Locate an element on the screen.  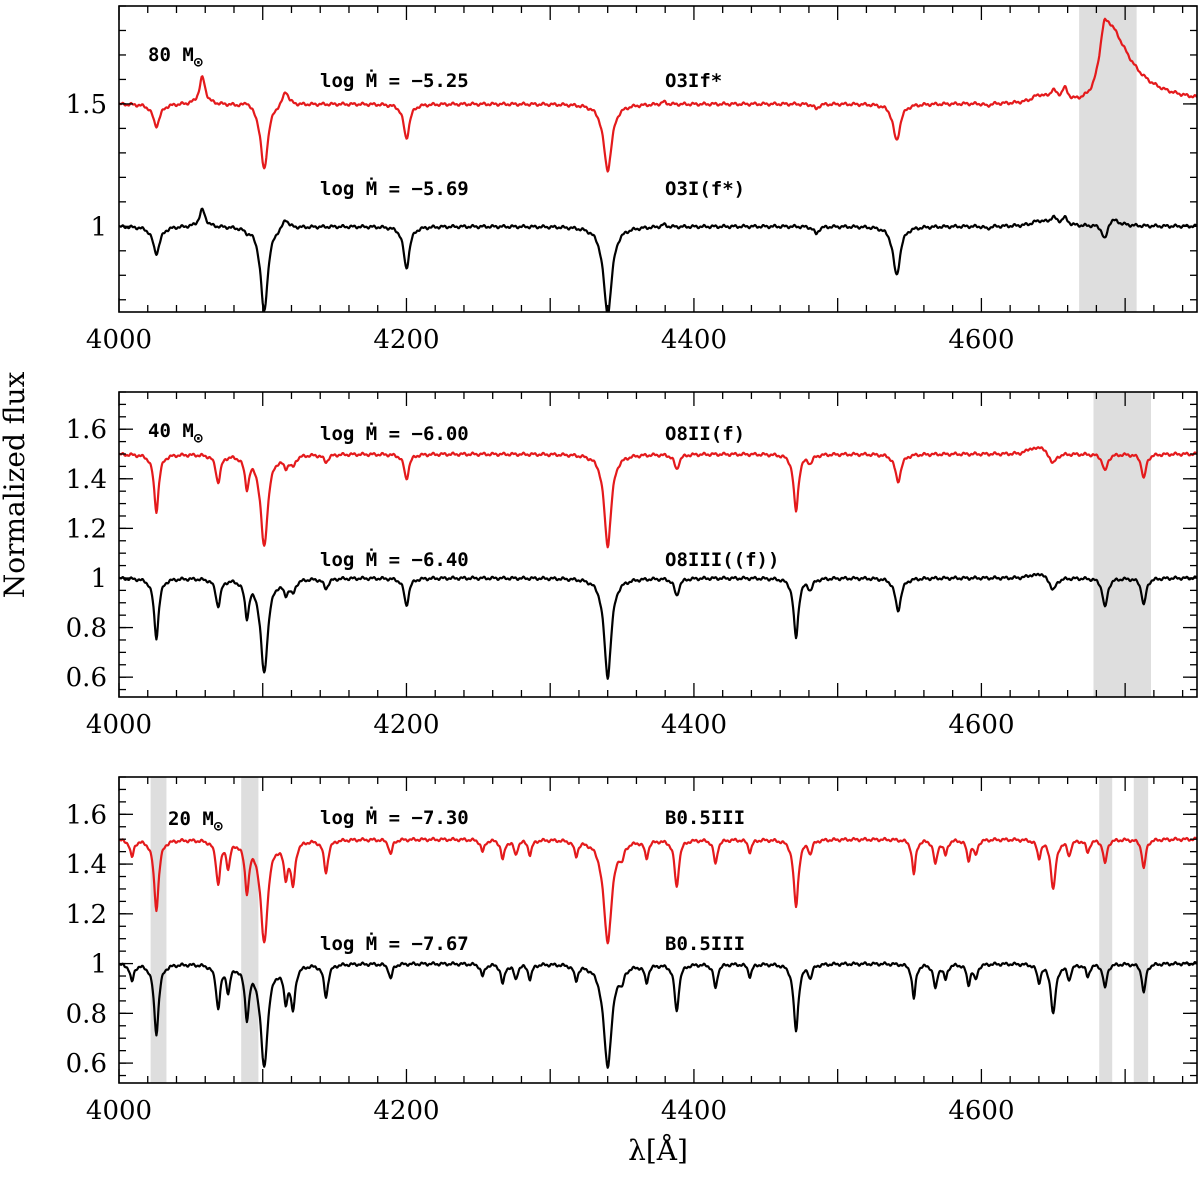
mass-label-text: 40 M is located at coordinates (171, 431).